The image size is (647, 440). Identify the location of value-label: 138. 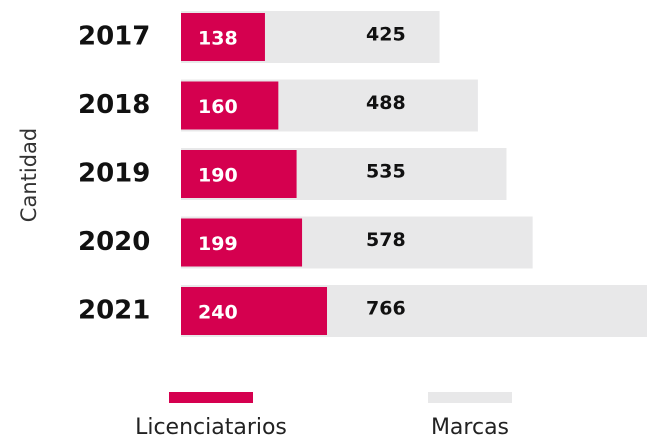
(218, 39).